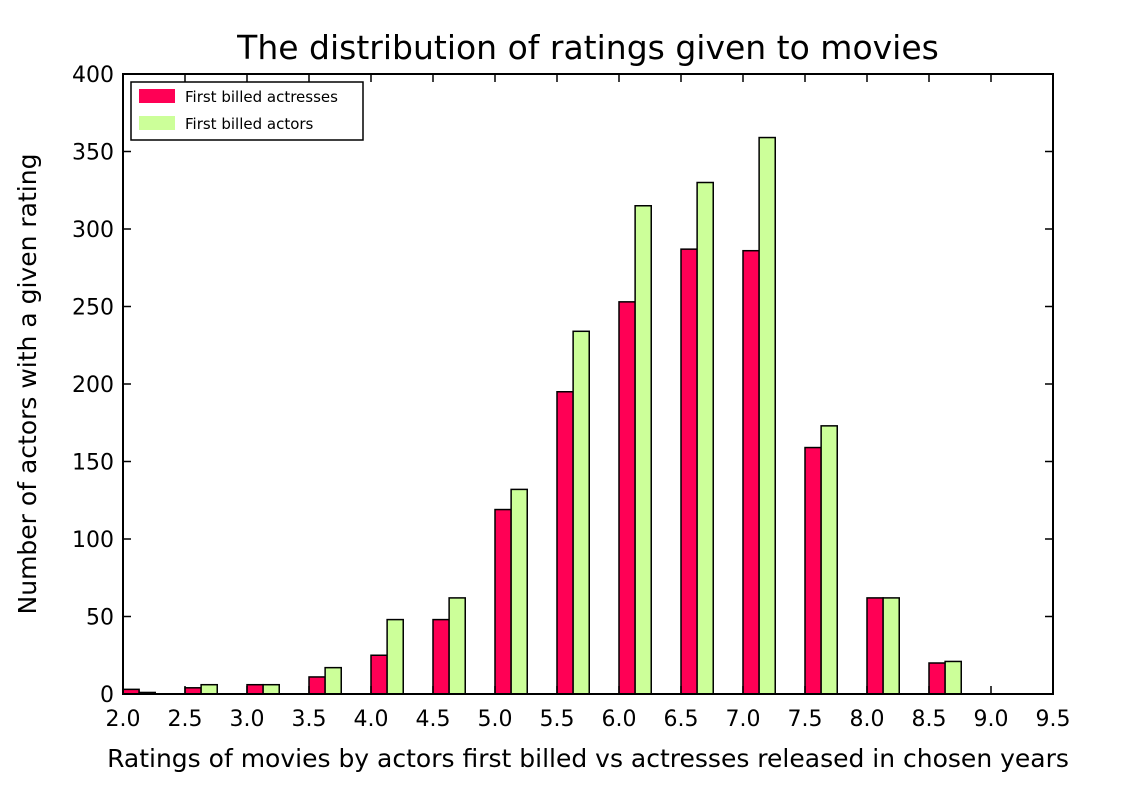  I want to click on y-tick-label: 200, so click(93, 385).